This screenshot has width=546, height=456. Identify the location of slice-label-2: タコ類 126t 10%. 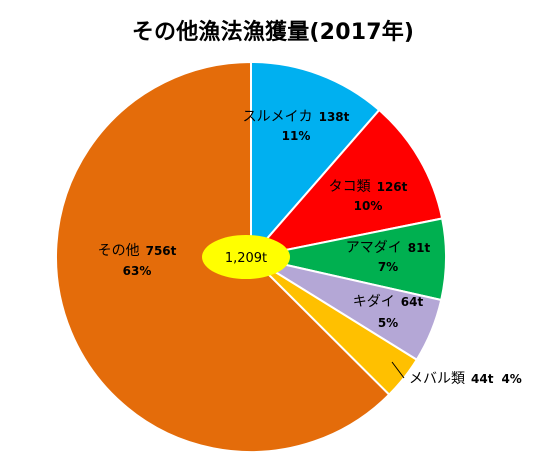
(368, 196).